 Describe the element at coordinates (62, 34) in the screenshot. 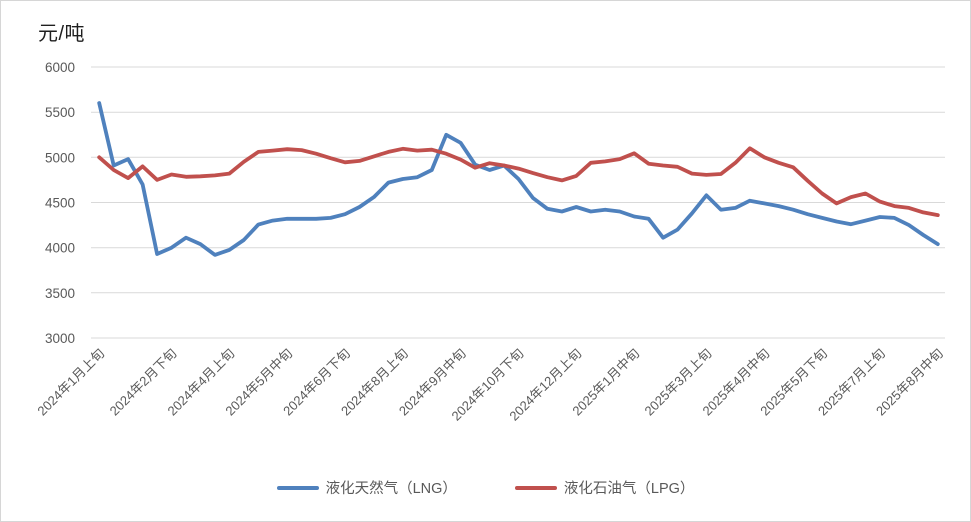

I see `y-axis-unit-title: 元/吨` at that location.